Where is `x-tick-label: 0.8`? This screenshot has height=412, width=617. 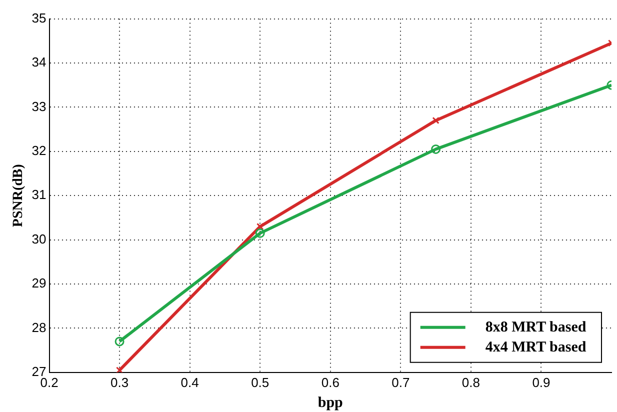 x-tick-label: 0.8 is located at coordinates (471, 382).